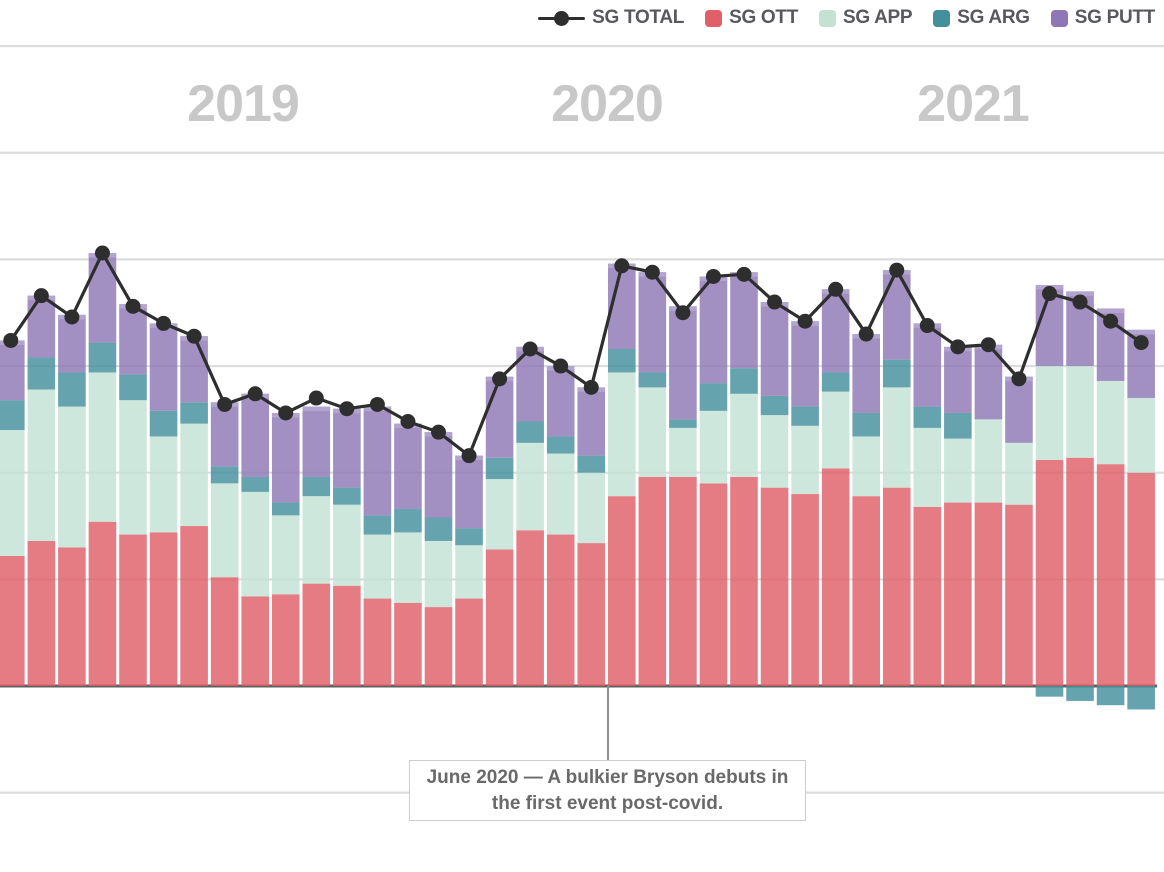 The width and height of the screenshot is (1164, 872). Describe the element at coordinates (763, 17) in the screenshot. I see `legend-label-sg-ott: SG OTT` at that location.